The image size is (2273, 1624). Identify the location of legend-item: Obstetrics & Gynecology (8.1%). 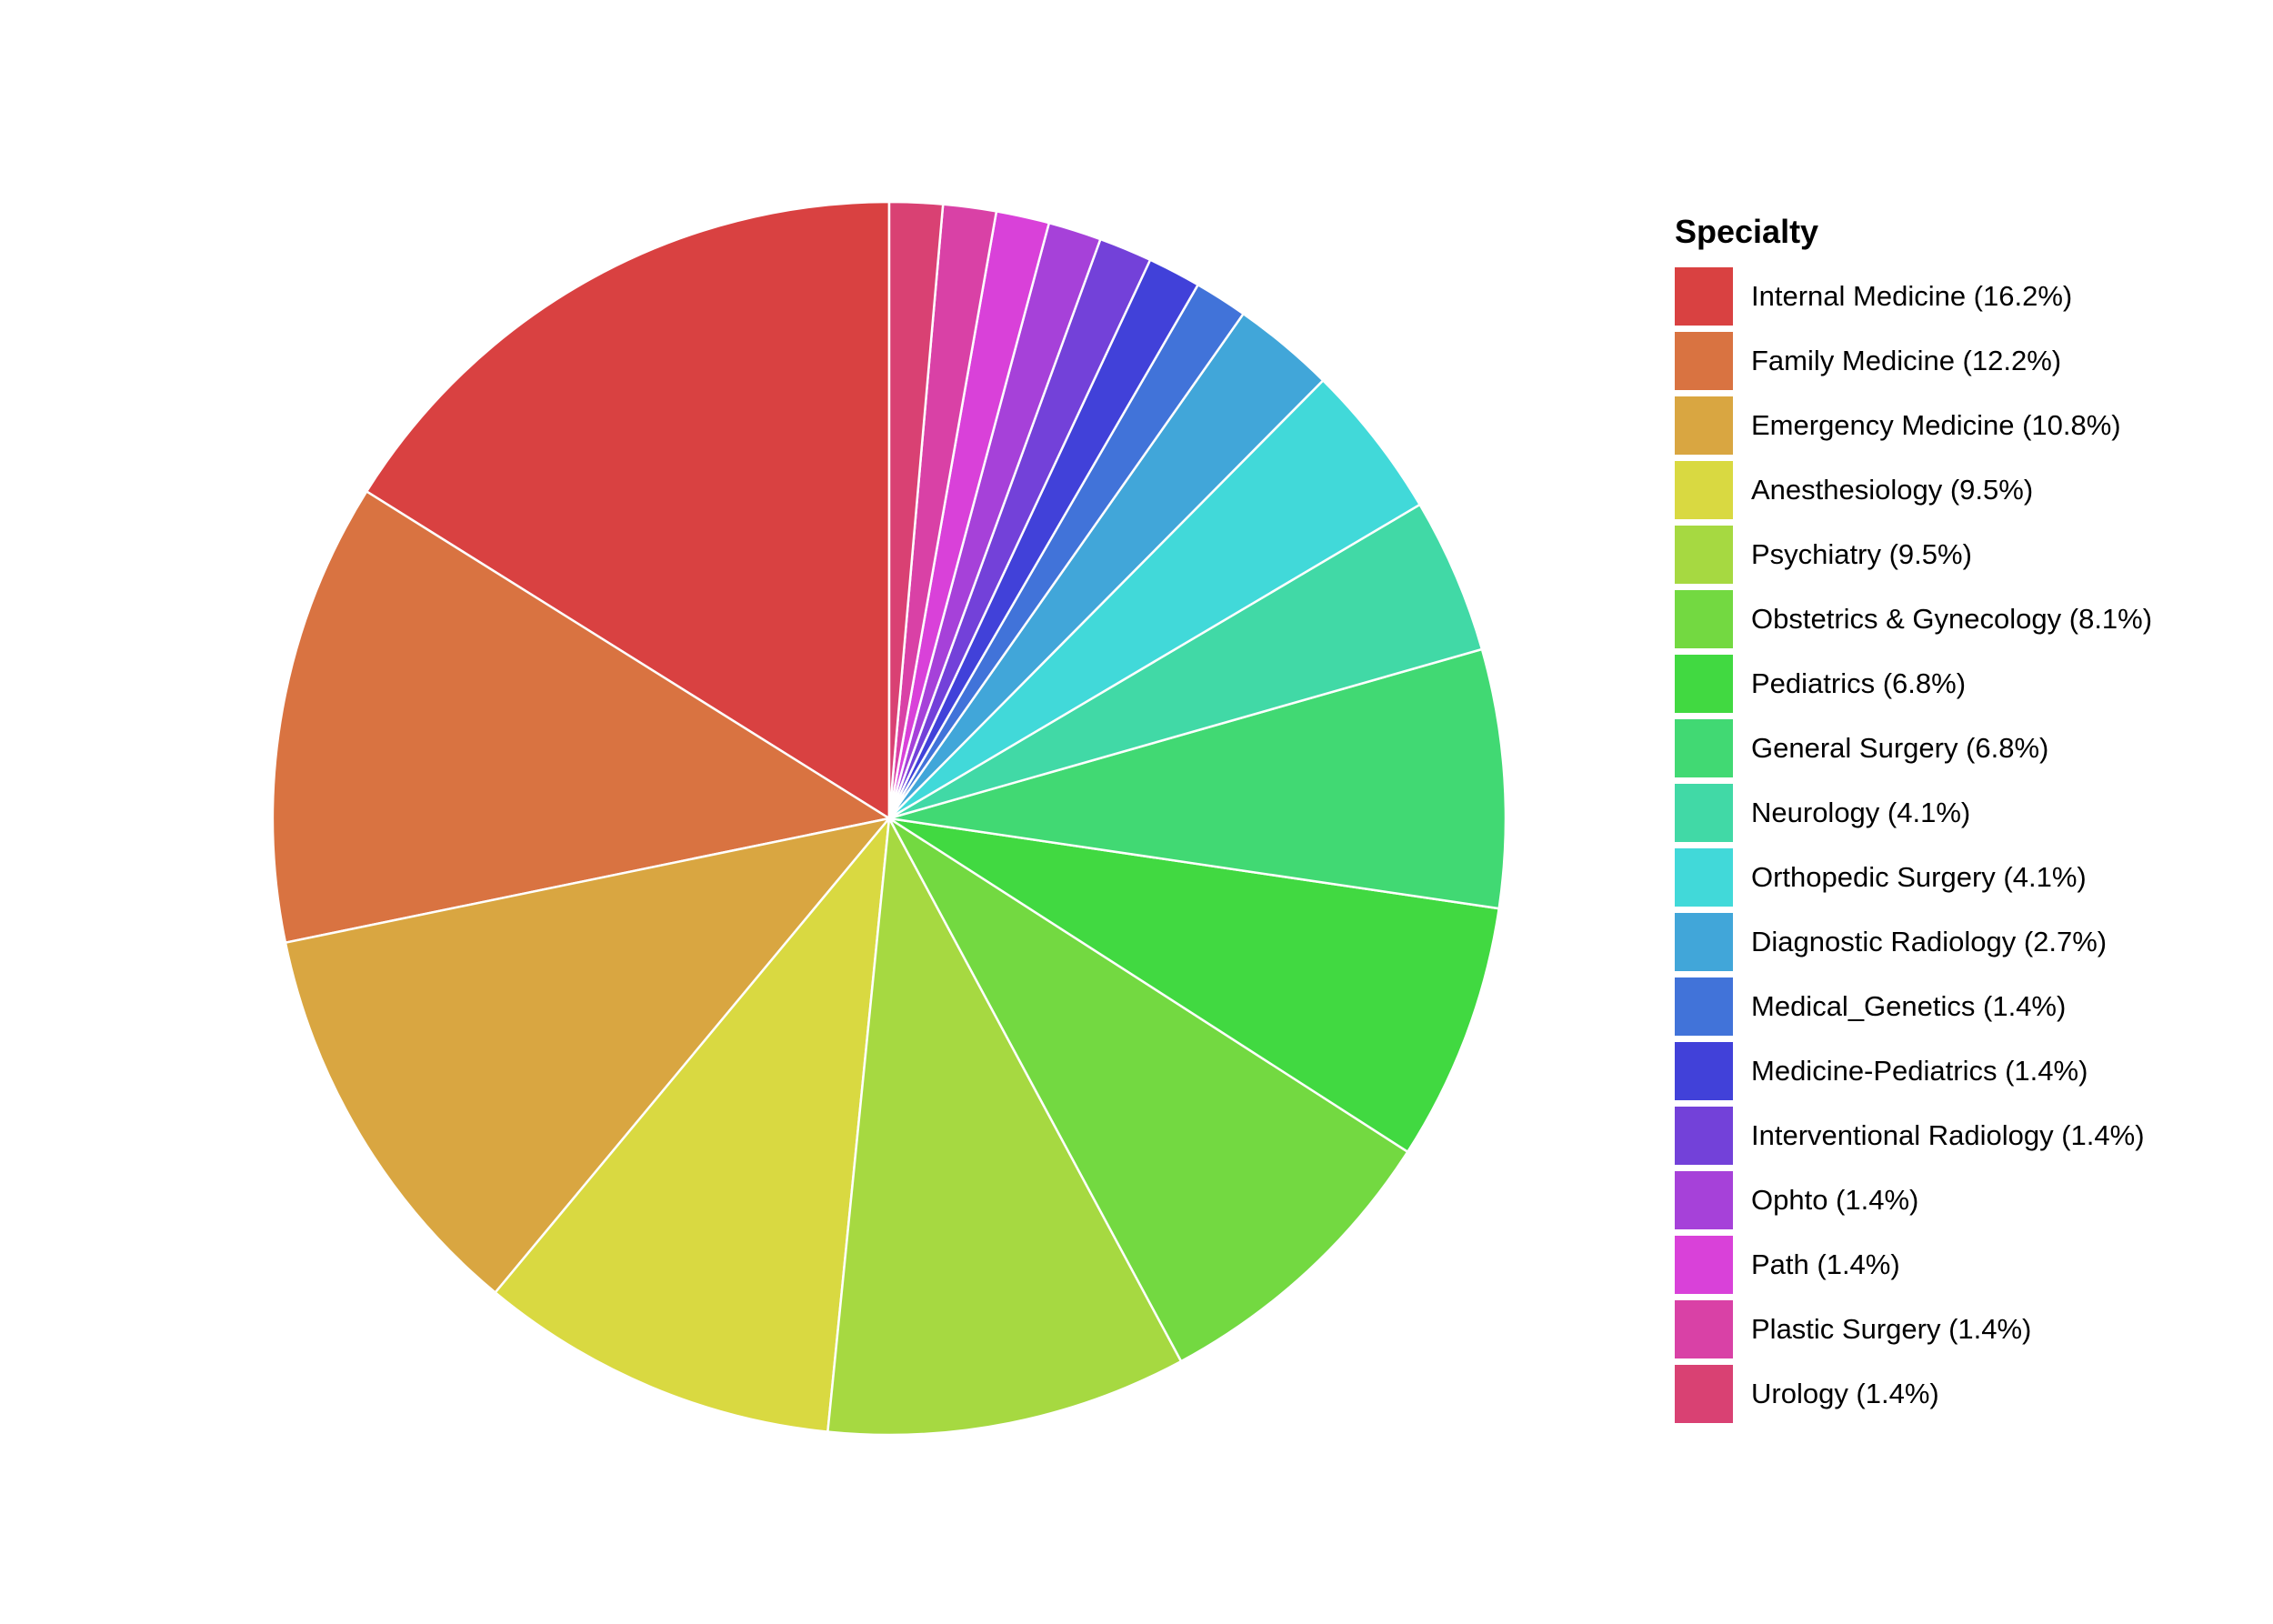
(1913, 618).